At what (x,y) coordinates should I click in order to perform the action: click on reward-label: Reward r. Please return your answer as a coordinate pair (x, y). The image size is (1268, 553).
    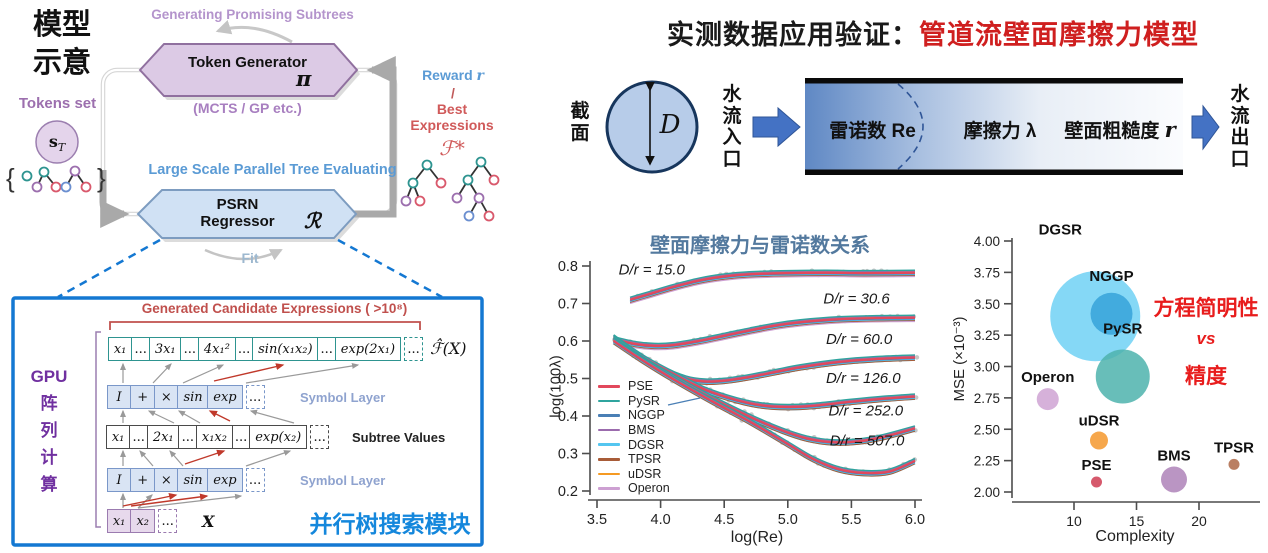
    Looking at the image, I should click on (453, 75).